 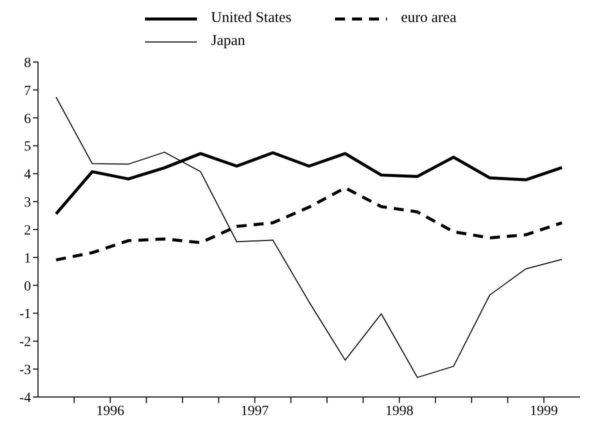 I want to click on y-tick-label: -2, so click(x=25, y=342).